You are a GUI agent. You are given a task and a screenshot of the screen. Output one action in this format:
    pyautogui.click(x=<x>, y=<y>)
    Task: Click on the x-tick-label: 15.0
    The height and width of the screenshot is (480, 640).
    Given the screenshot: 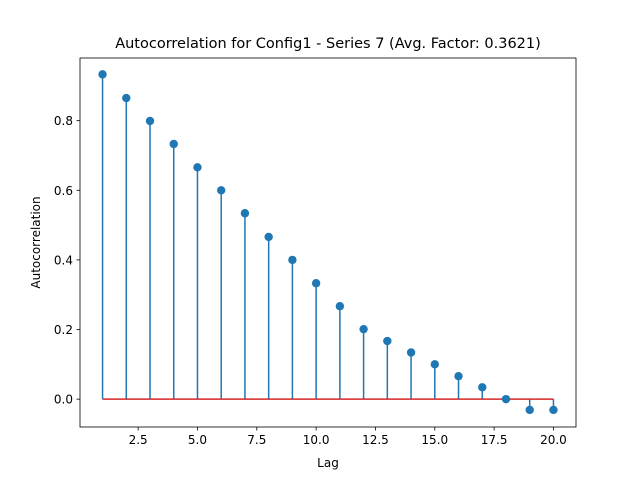 What is the action you would take?
    pyautogui.click(x=434, y=440)
    